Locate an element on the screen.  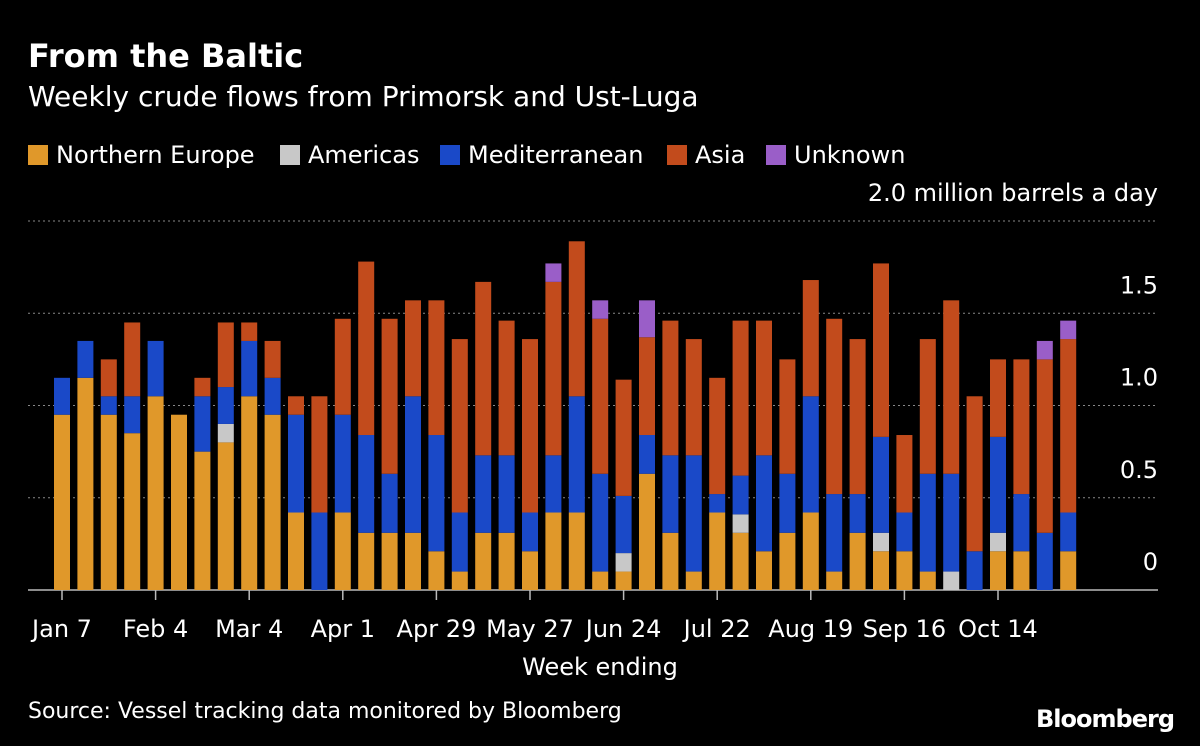
x-tick-label: Sep 16 is located at coordinates (904, 629).